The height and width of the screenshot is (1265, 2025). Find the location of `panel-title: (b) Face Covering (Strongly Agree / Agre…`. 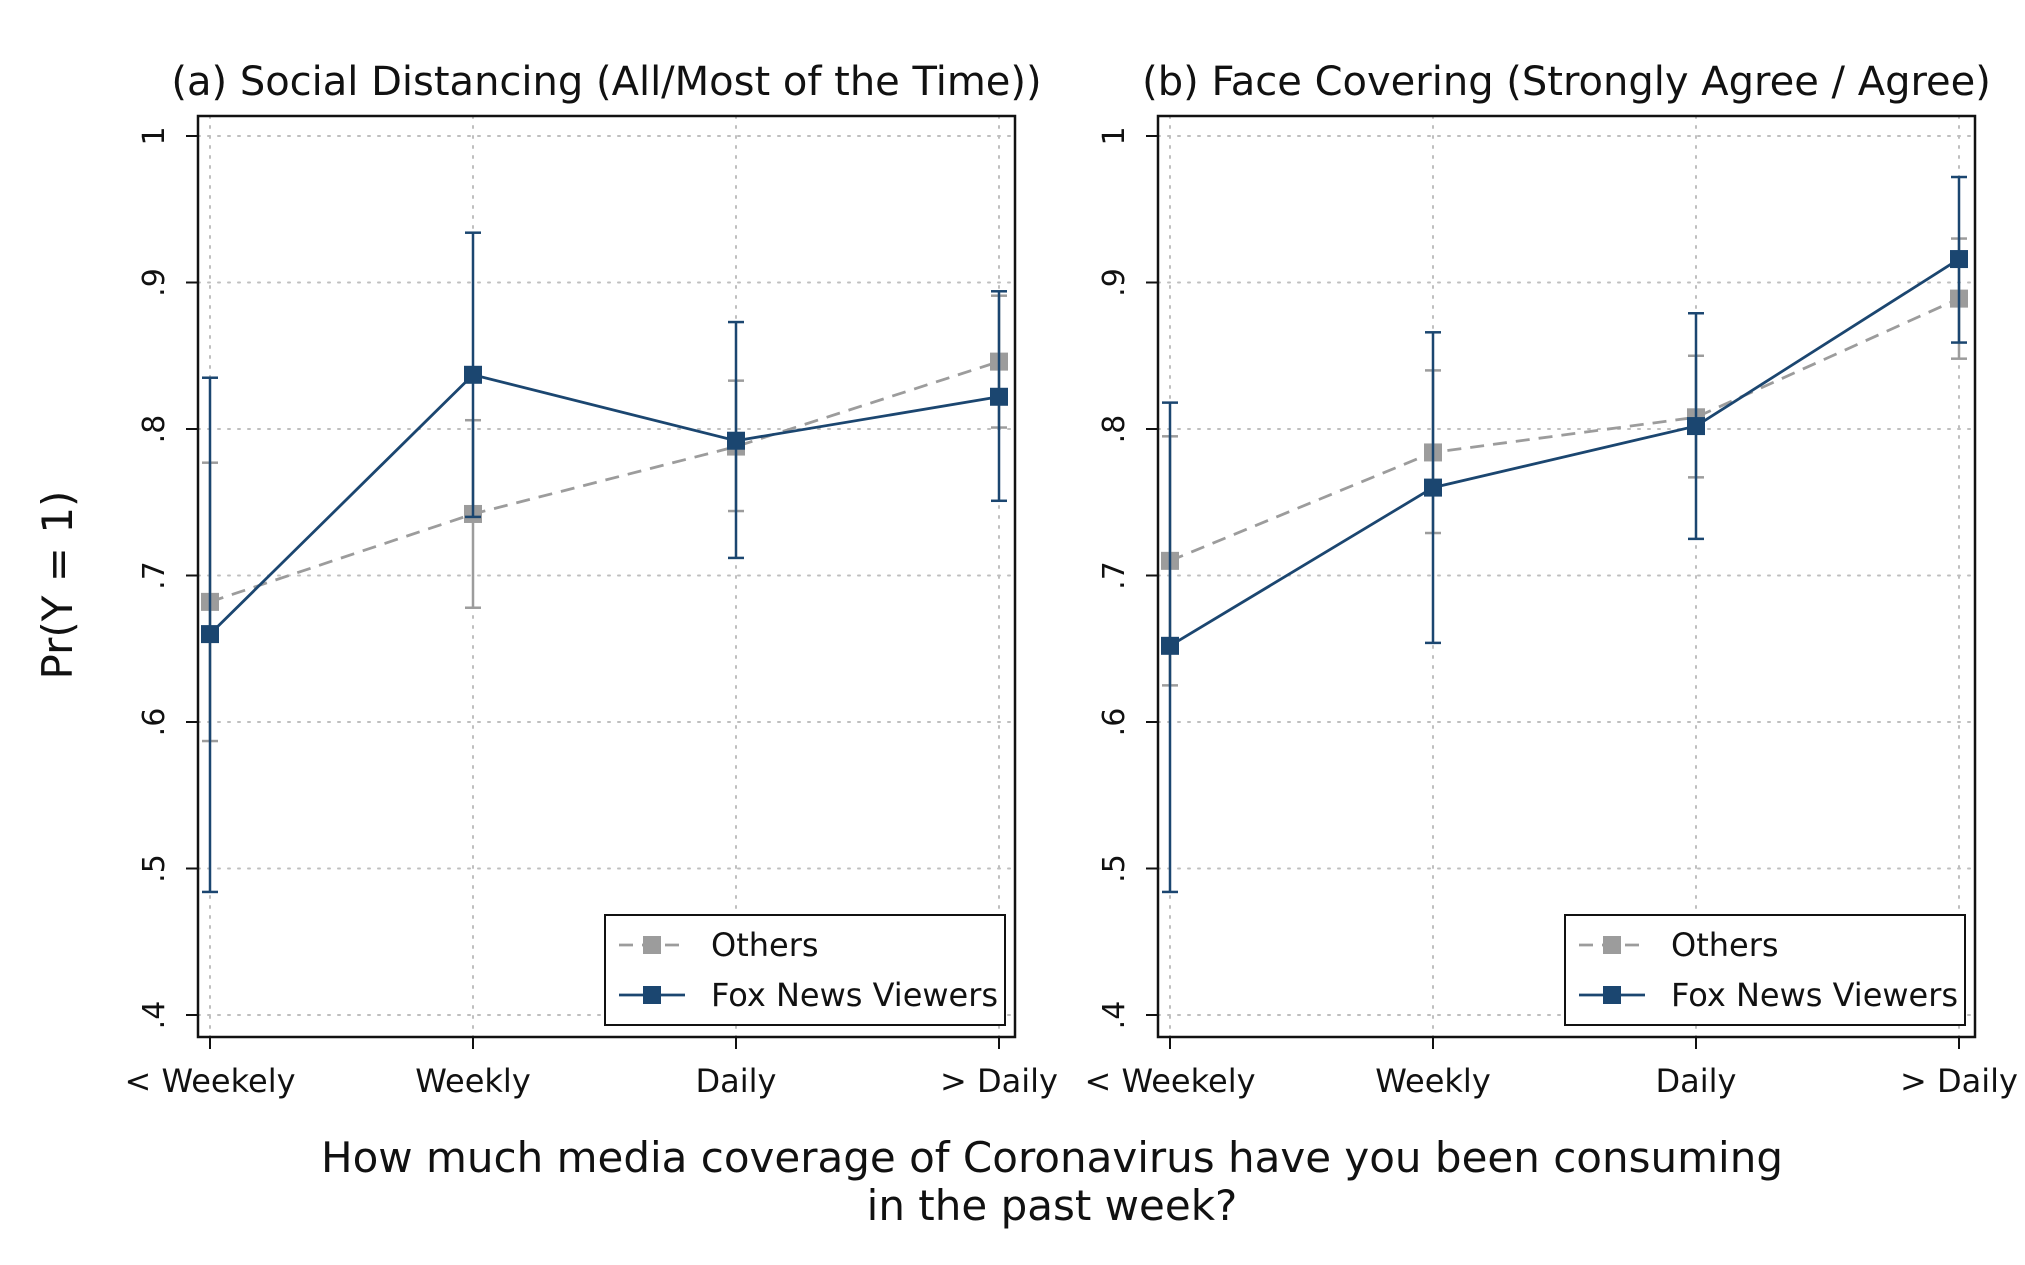

panel-title: (b) Face Covering (Strongly Agree / Agre… is located at coordinates (1566, 82).